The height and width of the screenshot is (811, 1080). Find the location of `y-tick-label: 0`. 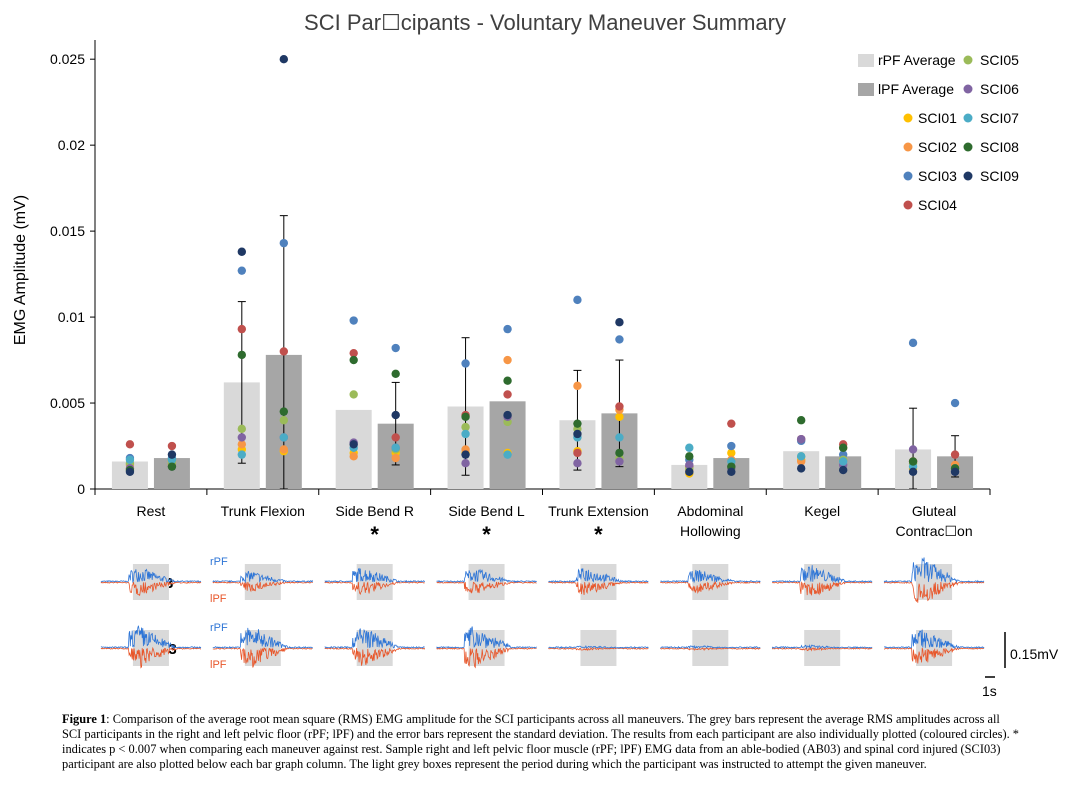

y-tick-label: 0 is located at coordinates (81, 489).